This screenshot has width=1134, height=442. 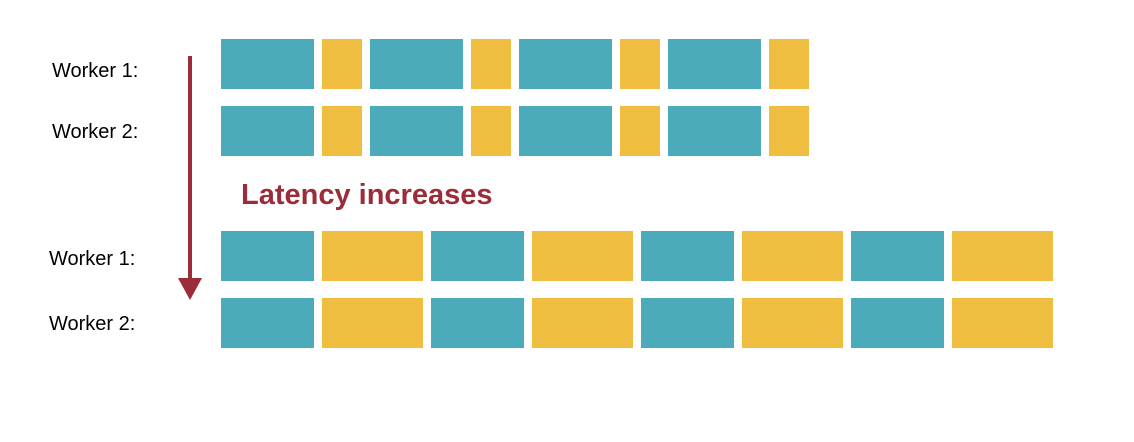 What do you see at coordinates (95, 71) in the screenshot?
I see `worker-1-label-top: Worker 1:` at bounding box center [95, 71].